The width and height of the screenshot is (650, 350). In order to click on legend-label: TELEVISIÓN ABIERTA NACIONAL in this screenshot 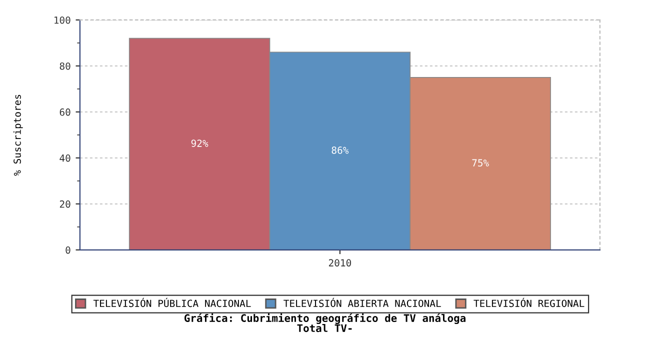, I will do `click(362, 303)`.